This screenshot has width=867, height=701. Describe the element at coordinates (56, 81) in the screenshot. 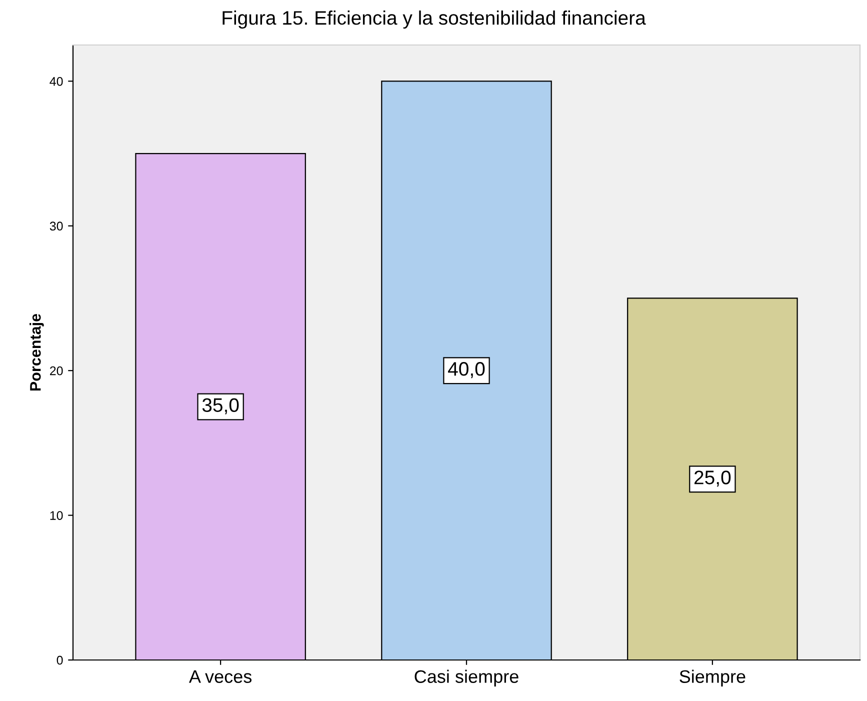

I see `y-tick-label: 40` at that location.